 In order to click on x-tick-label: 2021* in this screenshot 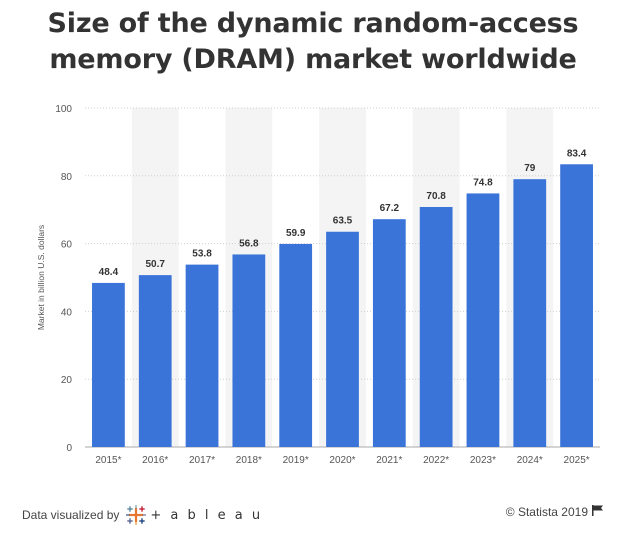, I will do `click(389, 460)`.